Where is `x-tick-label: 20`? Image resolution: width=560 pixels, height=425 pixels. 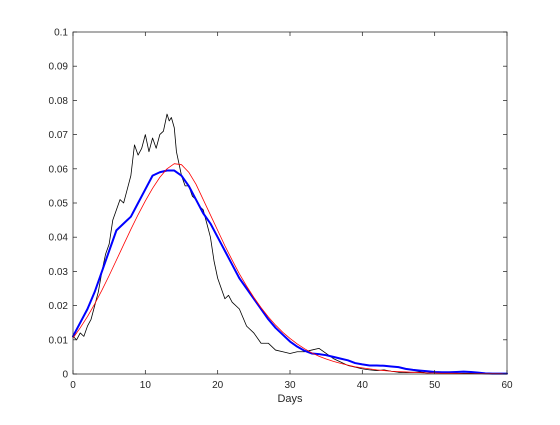 x-tick-label: 20 is located at coordinates (218, 385).